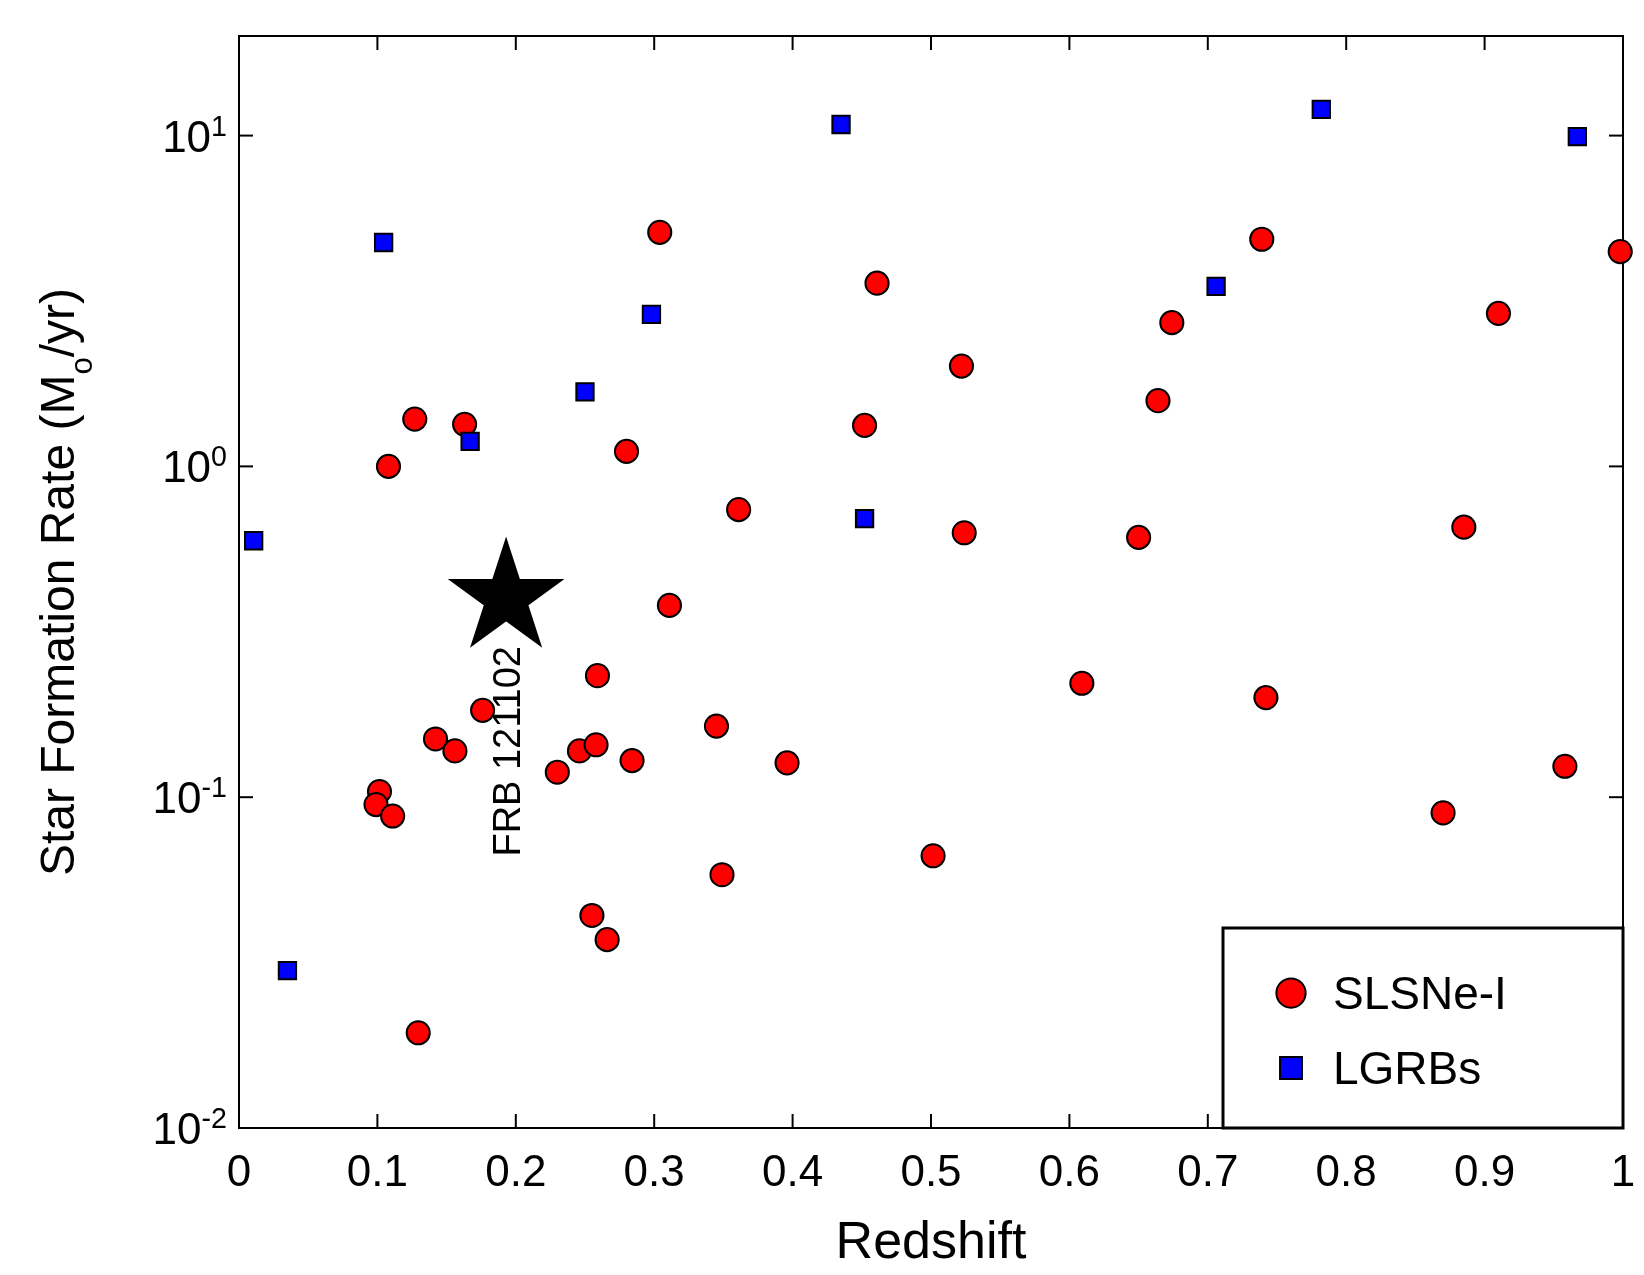  I want to click on x-tick-label: 0.1, so click(377, 1170).